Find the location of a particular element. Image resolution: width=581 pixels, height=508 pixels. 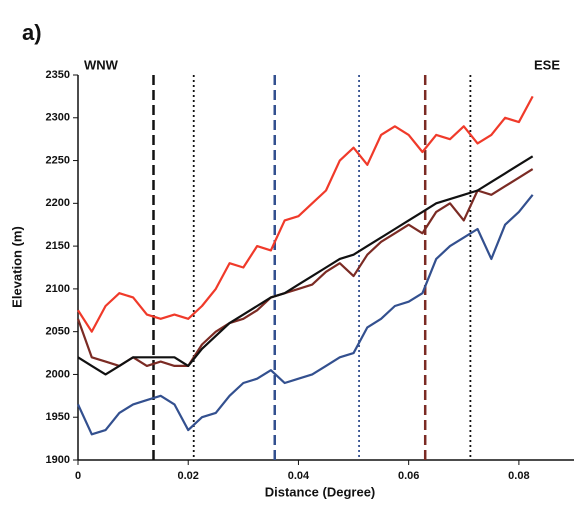

right-label: ESE is located at coordinates (547, 64).